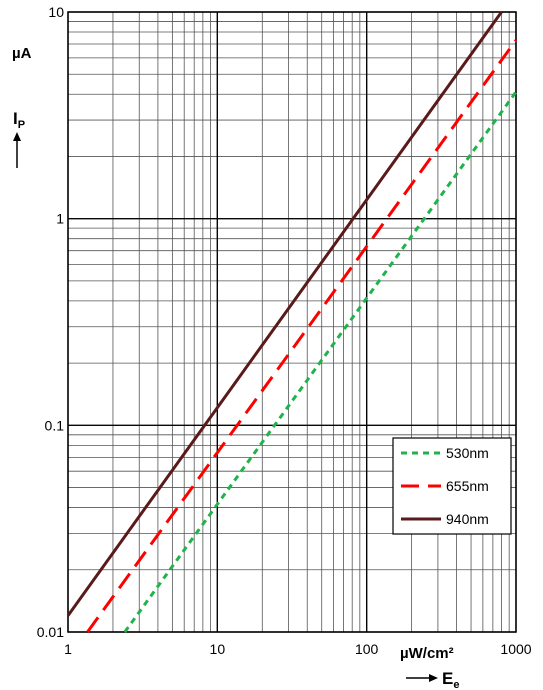 The height and width of the screenshot is (690, 543). I want to click on x-tick-label: 100, so click(367, 649).